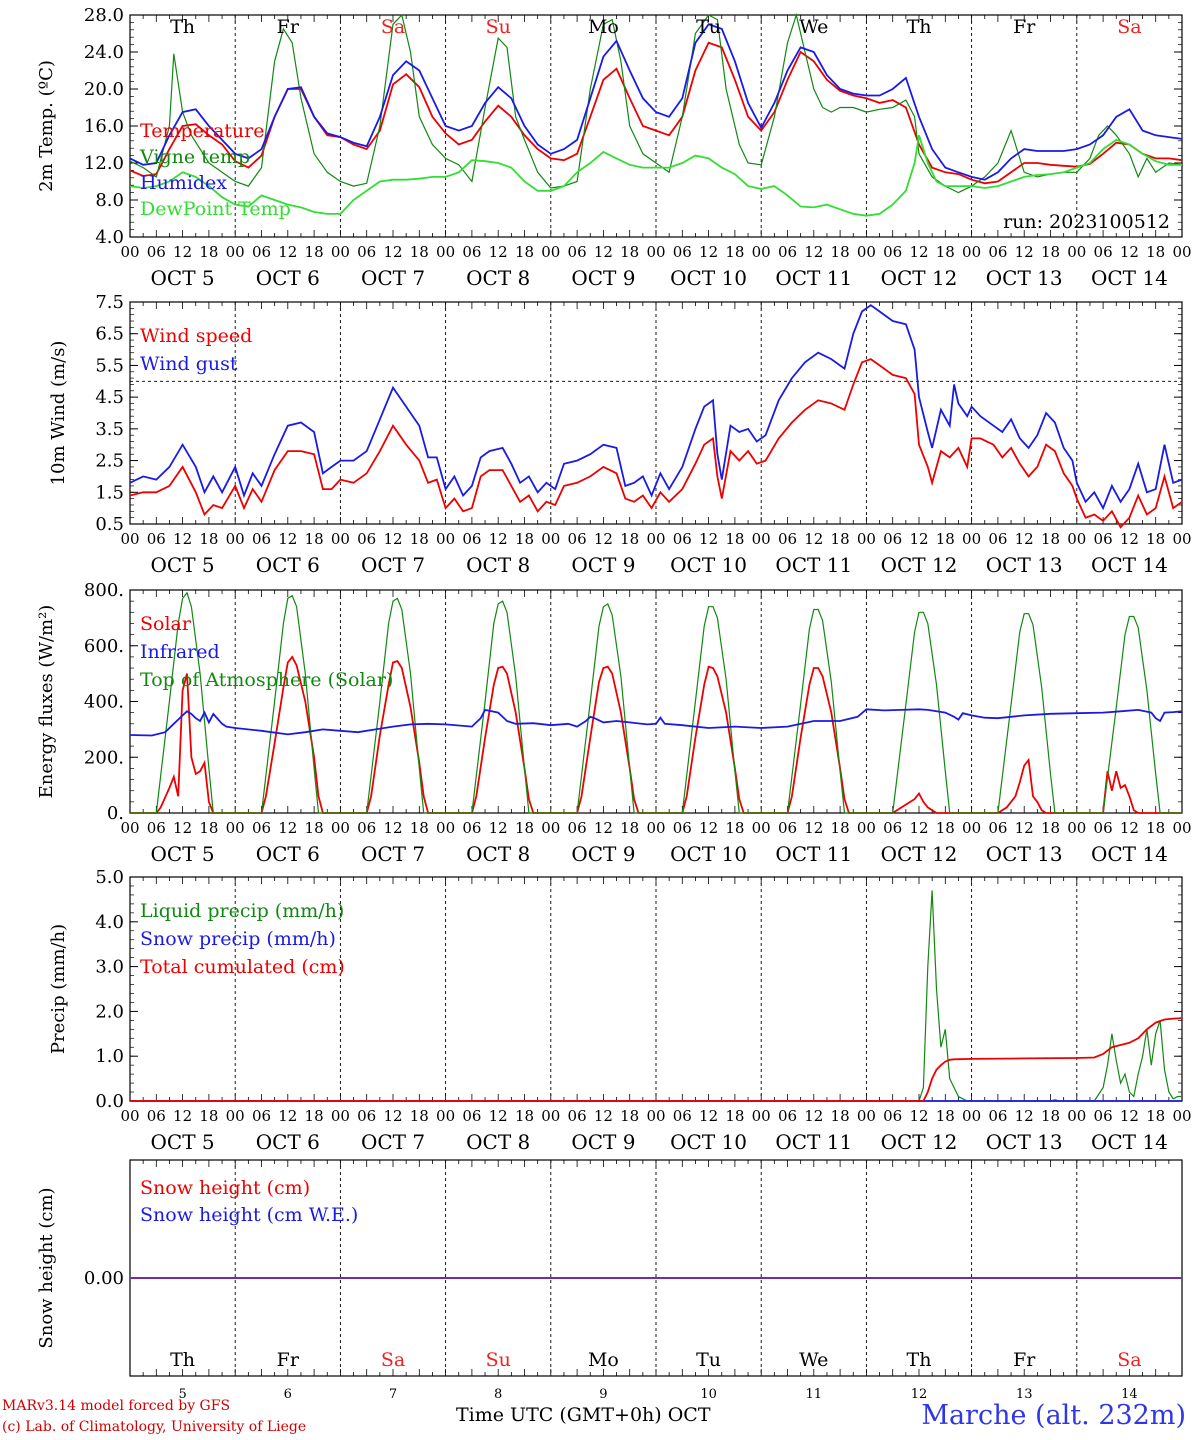 Image resolution: width=1194 pixels, height=1440 pixels. What do you see at coordinates (919, 1394) in the screenshot?
I see `day-number-label: 12` at bounding box center [919, 1394].